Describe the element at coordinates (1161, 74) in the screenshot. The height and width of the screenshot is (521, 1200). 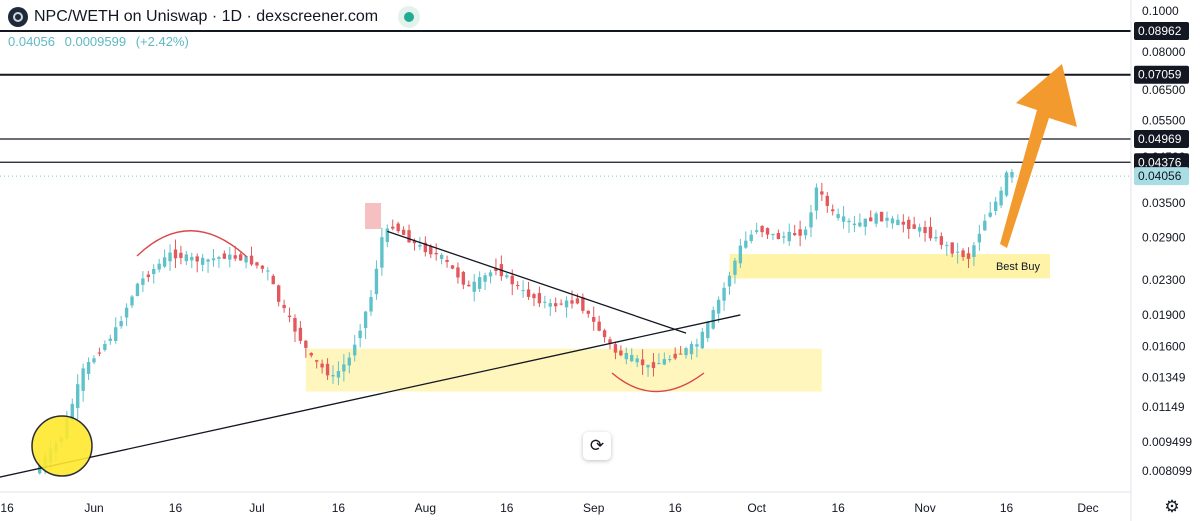
I see `level-badge` at that location.